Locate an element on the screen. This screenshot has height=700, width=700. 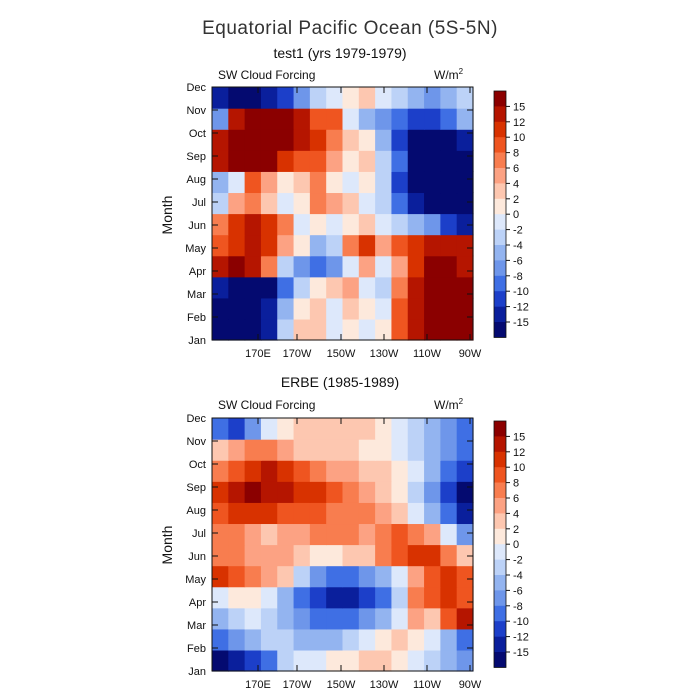
panel2-variable-label: SW Cloud Forcing is located at coordinates (266, 405).